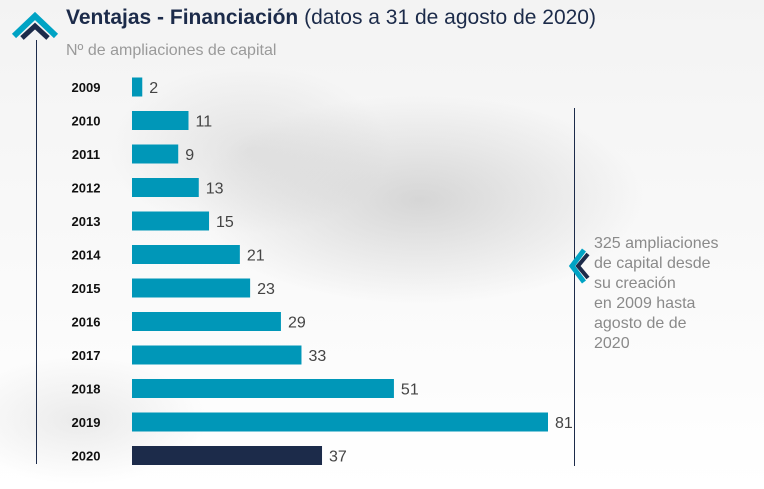 The height and width of the screenshot is (489, 764). Describe the element at coordinates (225, 222) in the screenshot. I see `value-label: 15` at that location.